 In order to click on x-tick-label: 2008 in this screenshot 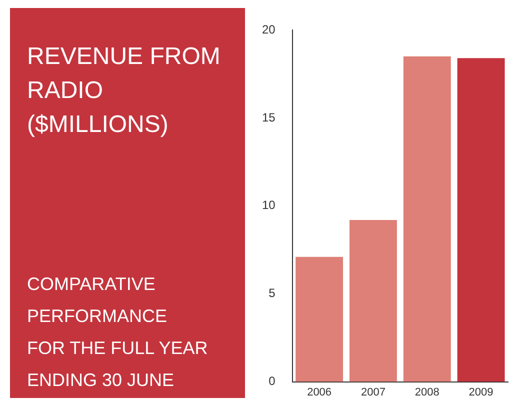, I will do `click(427, 392)`.